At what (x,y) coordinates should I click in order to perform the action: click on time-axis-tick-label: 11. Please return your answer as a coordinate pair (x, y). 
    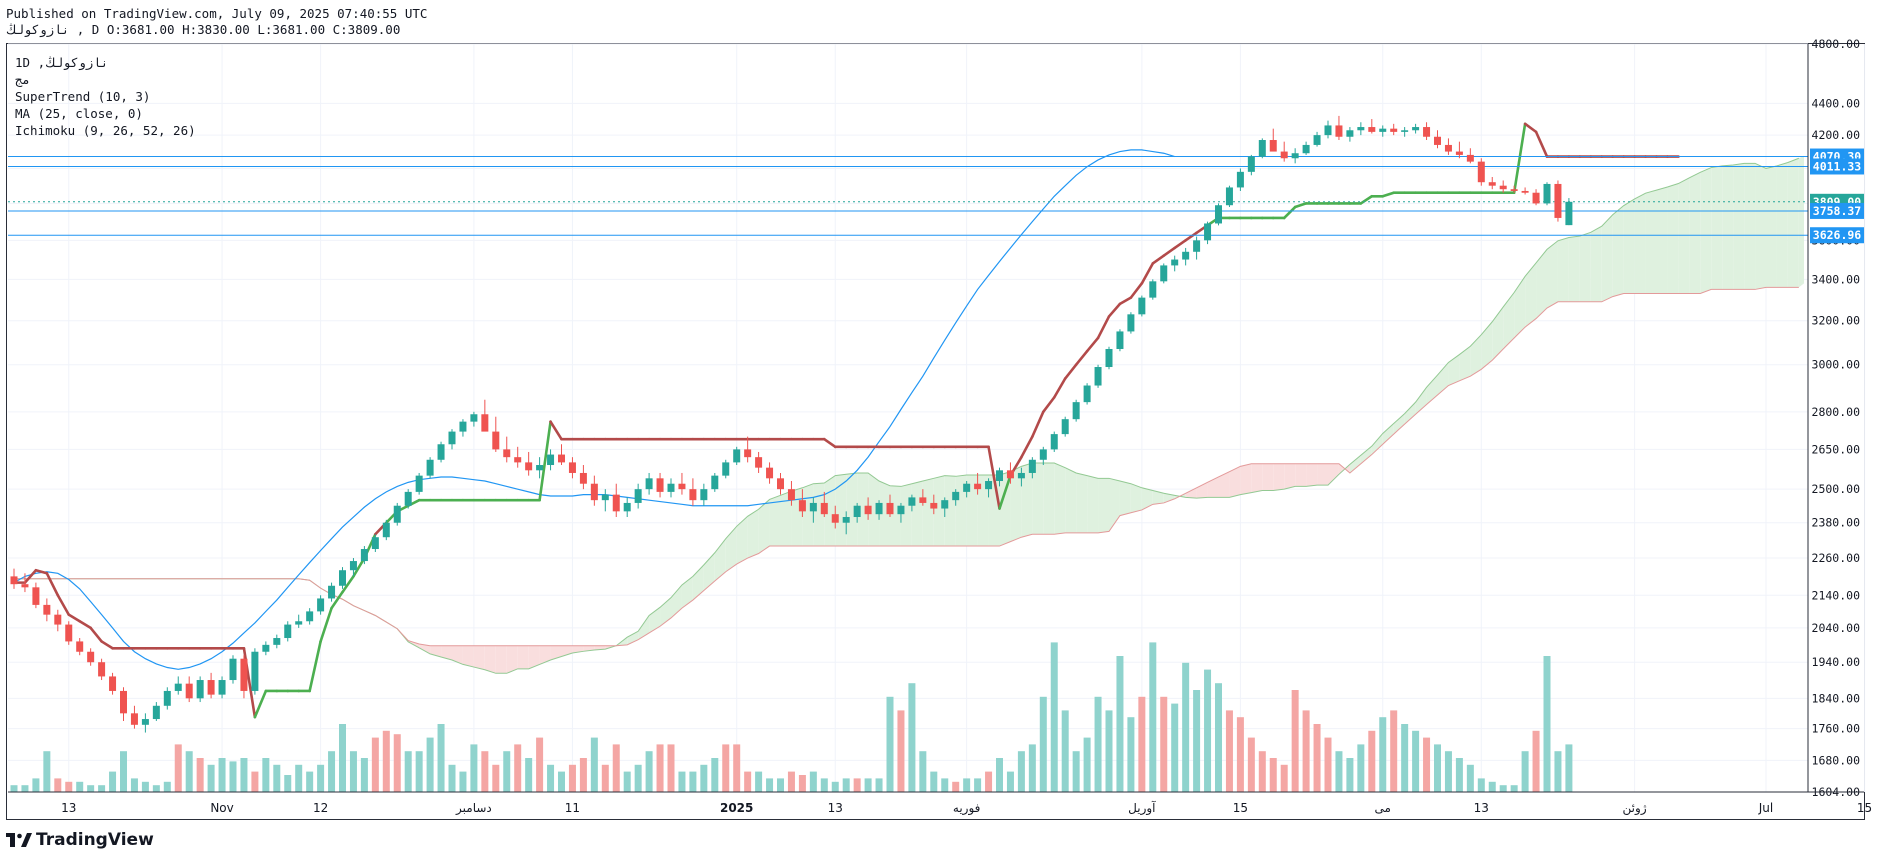
    Looking at the image, I should click on (572, 808).